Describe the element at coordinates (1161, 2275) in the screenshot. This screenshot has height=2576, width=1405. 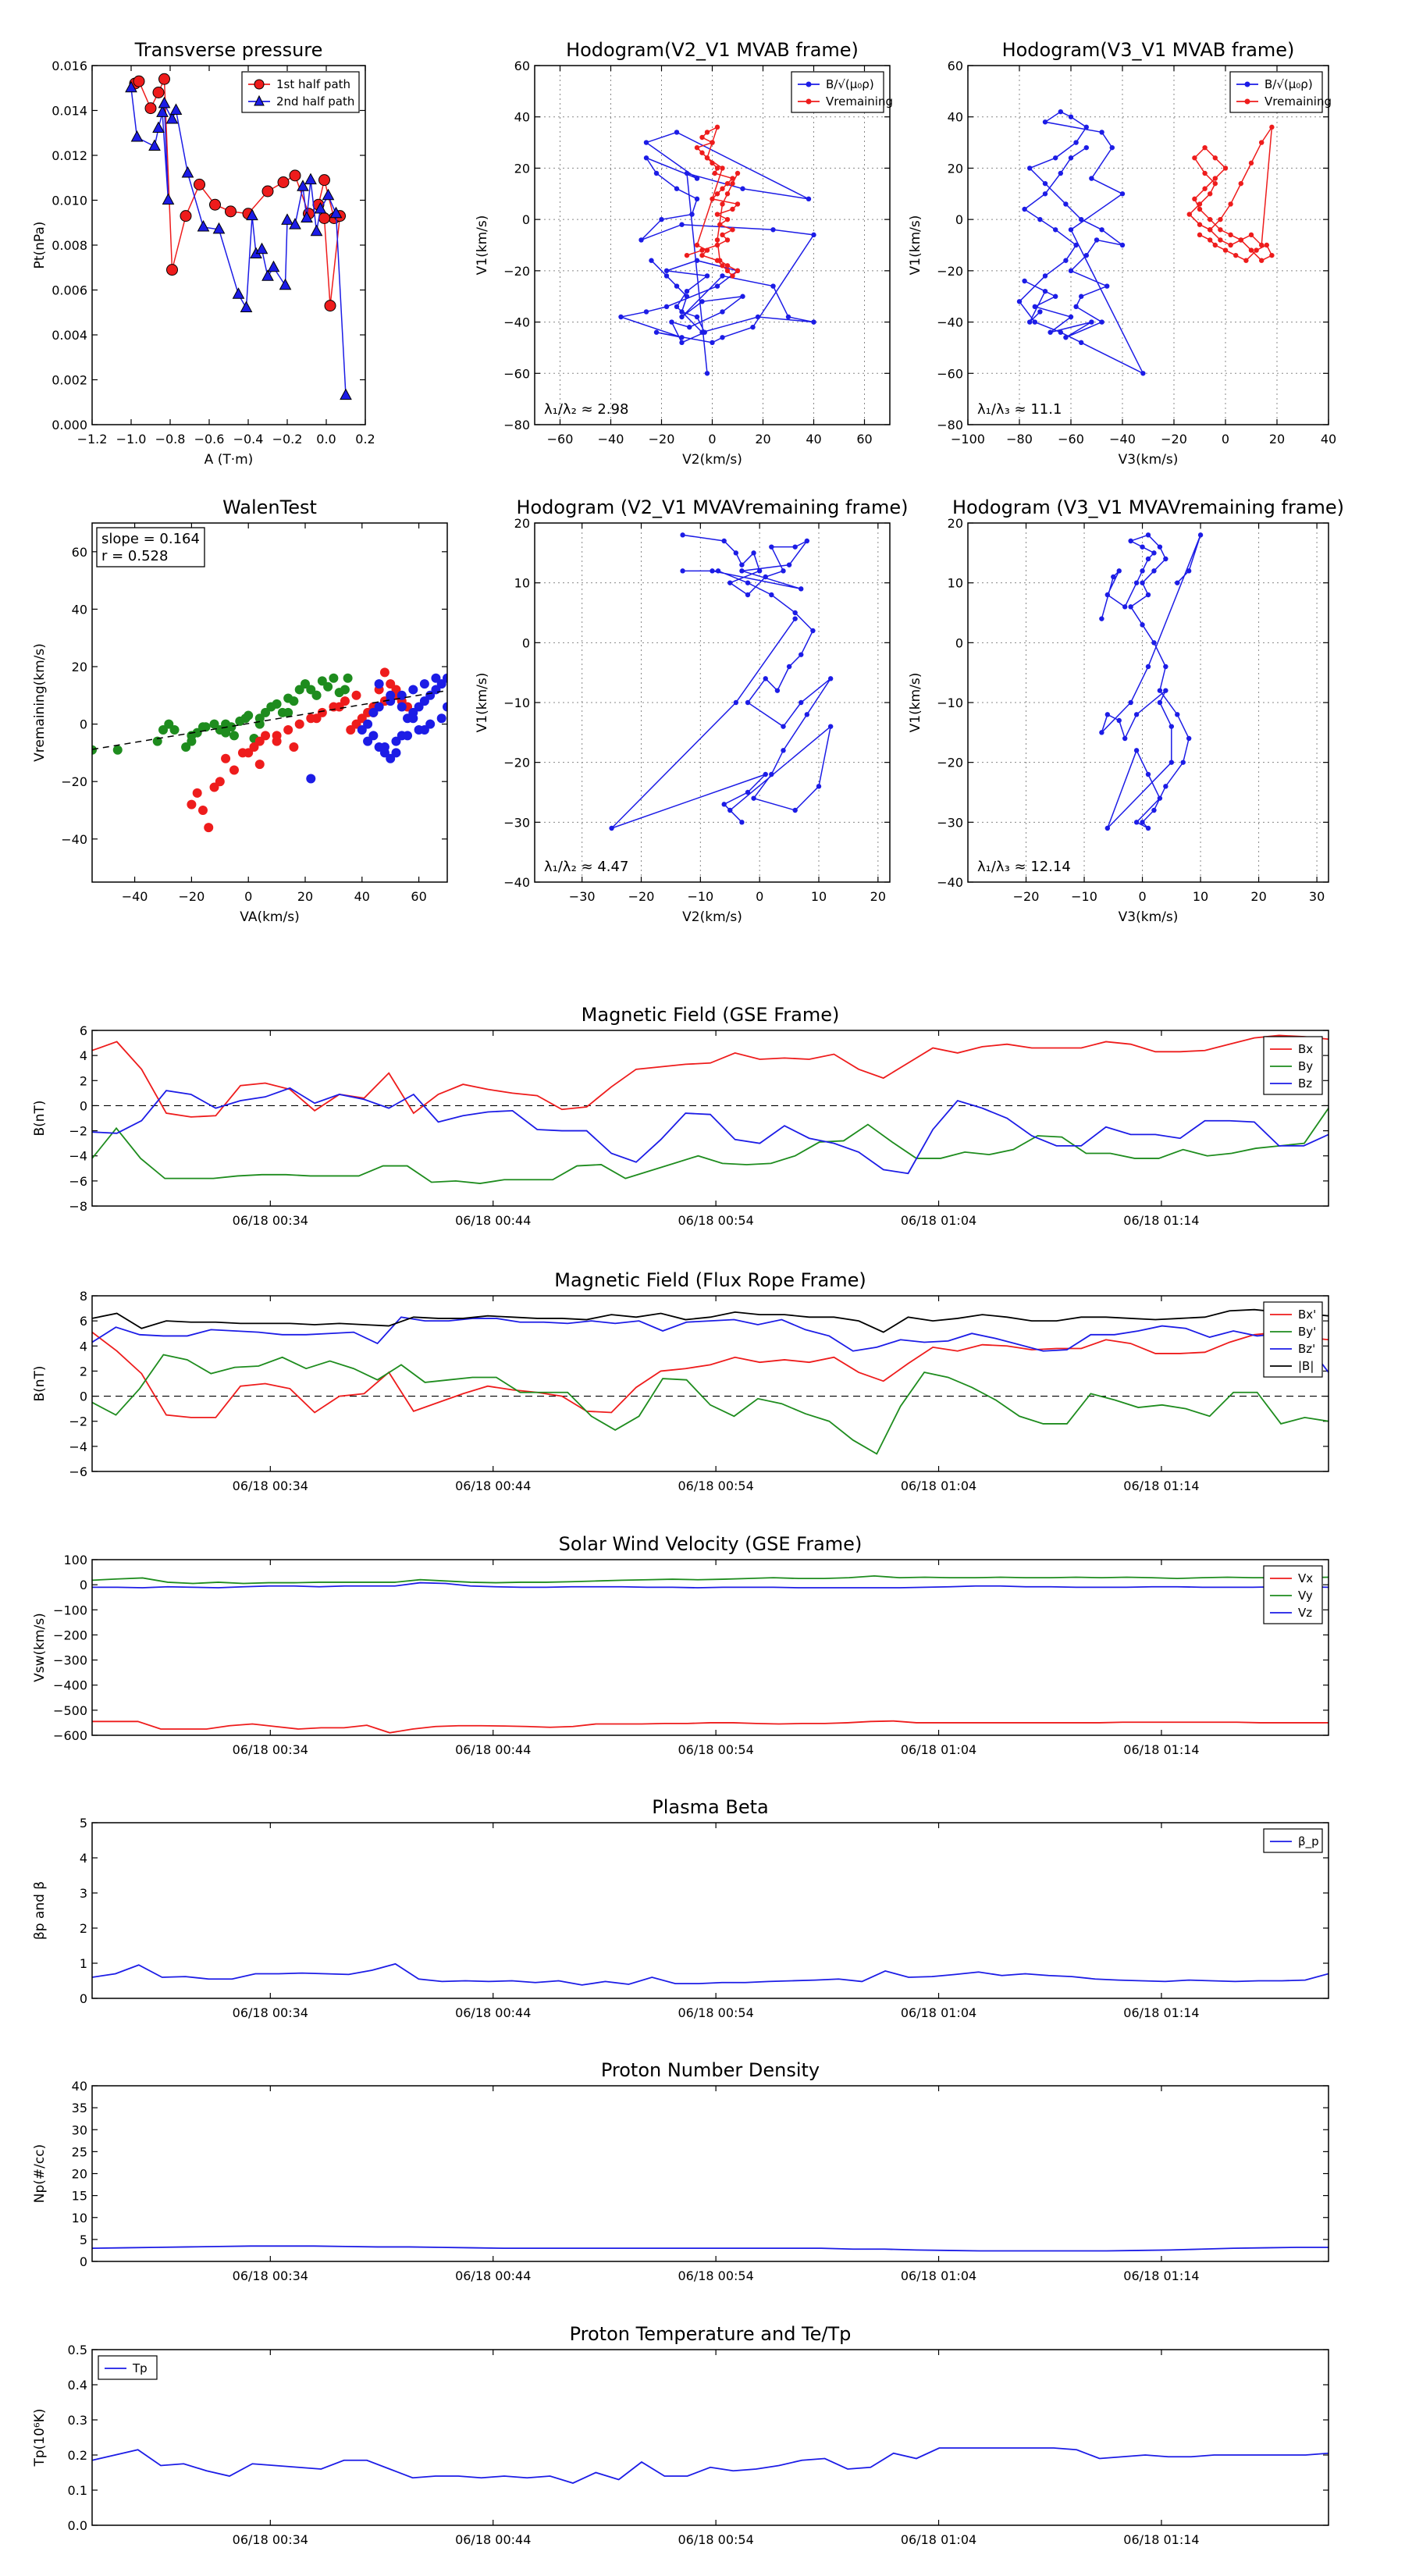
I see `x-tick-label: 06/18 01:14` at that location.